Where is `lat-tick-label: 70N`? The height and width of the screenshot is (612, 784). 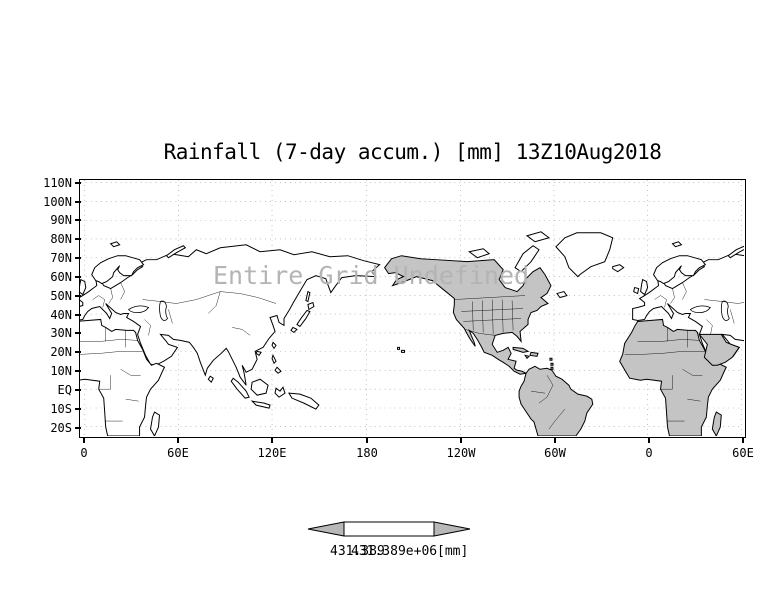 lat-tick-label: 70N is located at coordinates (53, 258).